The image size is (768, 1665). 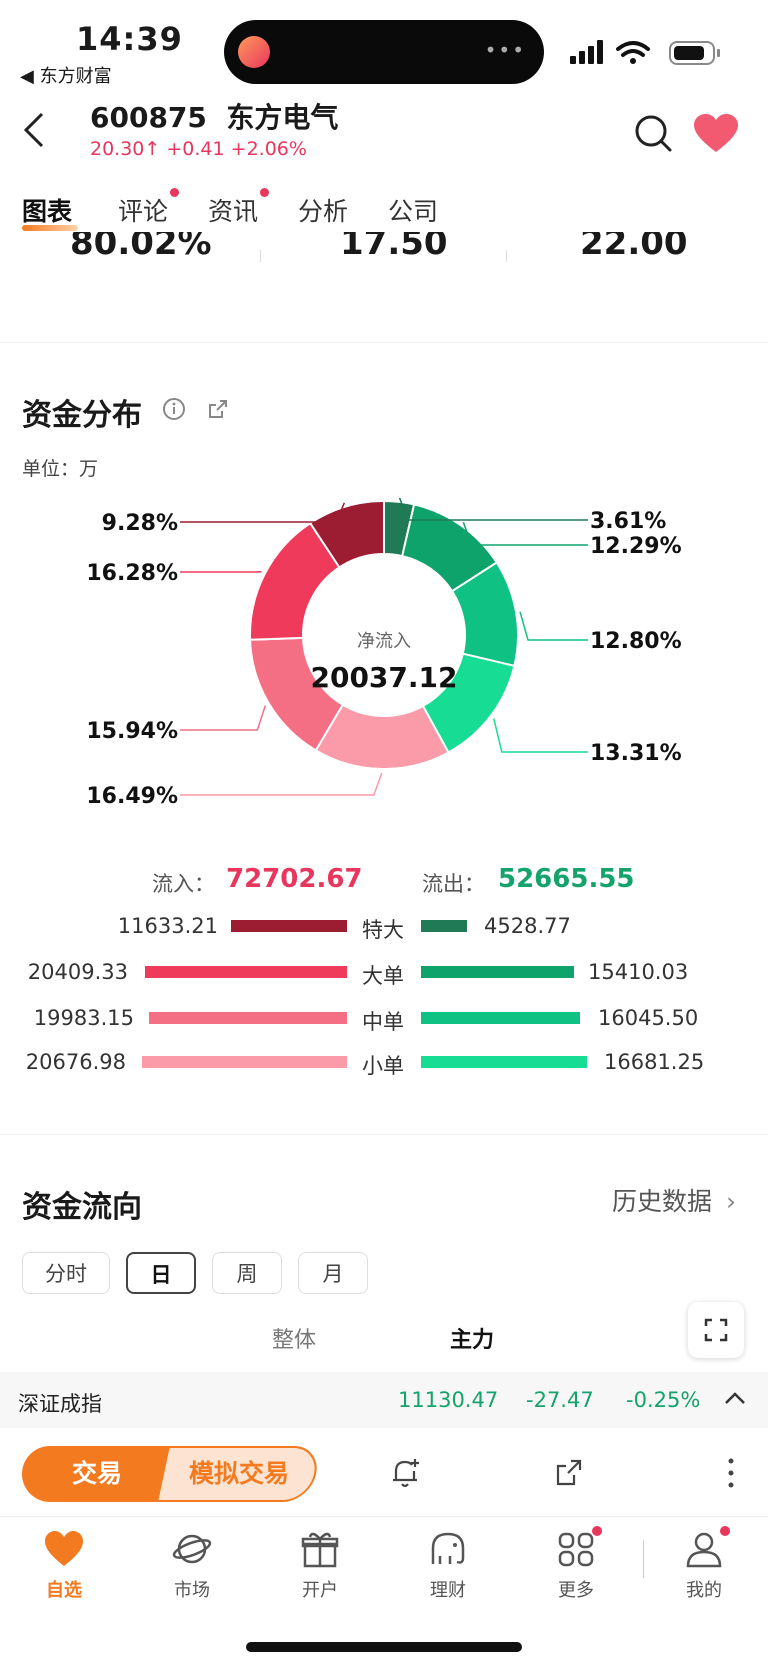 I want to click on nav-profile: 我的, so click(x=704, y=1566).